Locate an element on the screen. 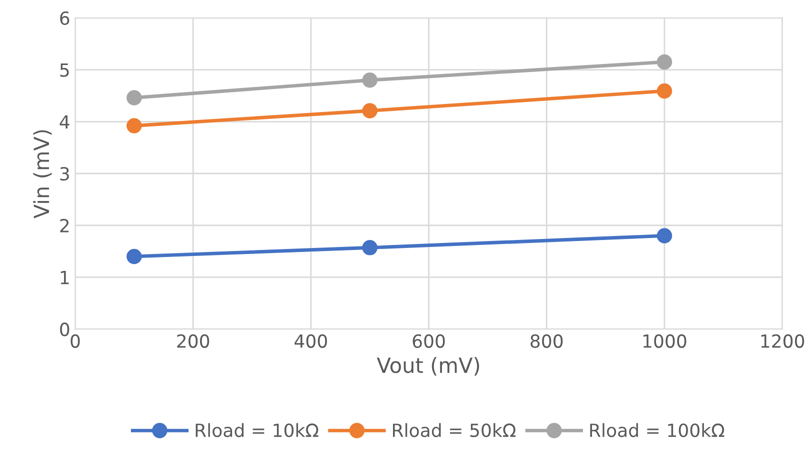 The height and width of the screenshot is (459, 809). x-tick-label: 1000 is located at coordinates (664, 341).